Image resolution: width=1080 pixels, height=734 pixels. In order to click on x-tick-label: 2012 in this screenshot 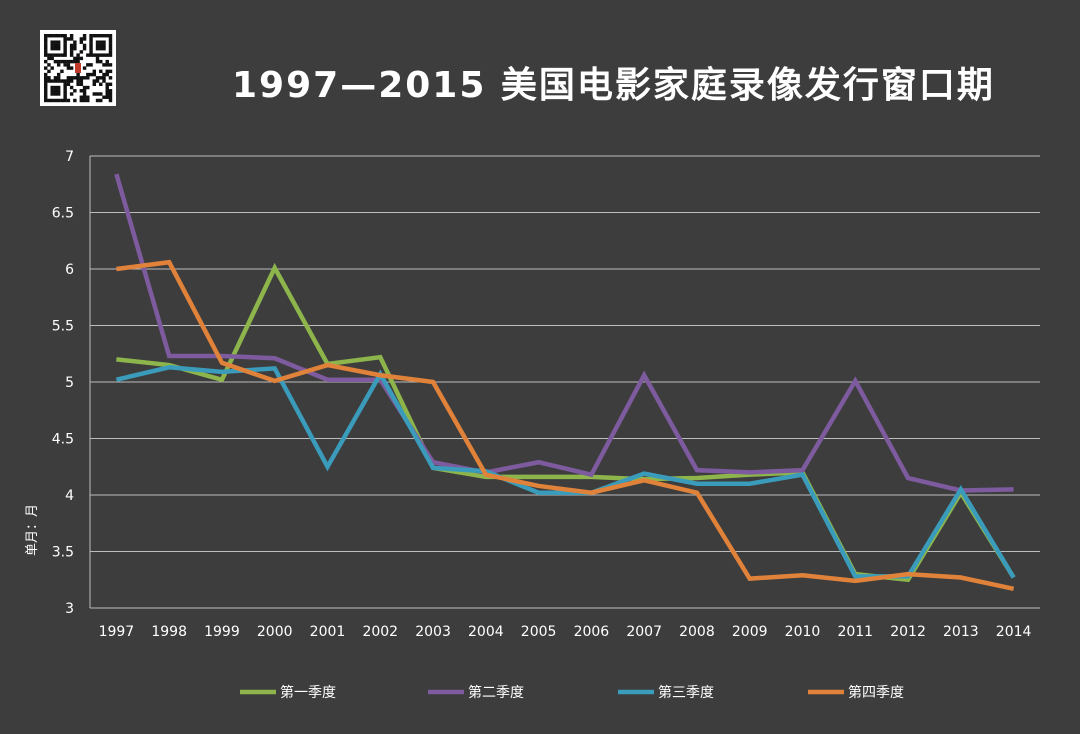, I will do `click(908, 632)`.